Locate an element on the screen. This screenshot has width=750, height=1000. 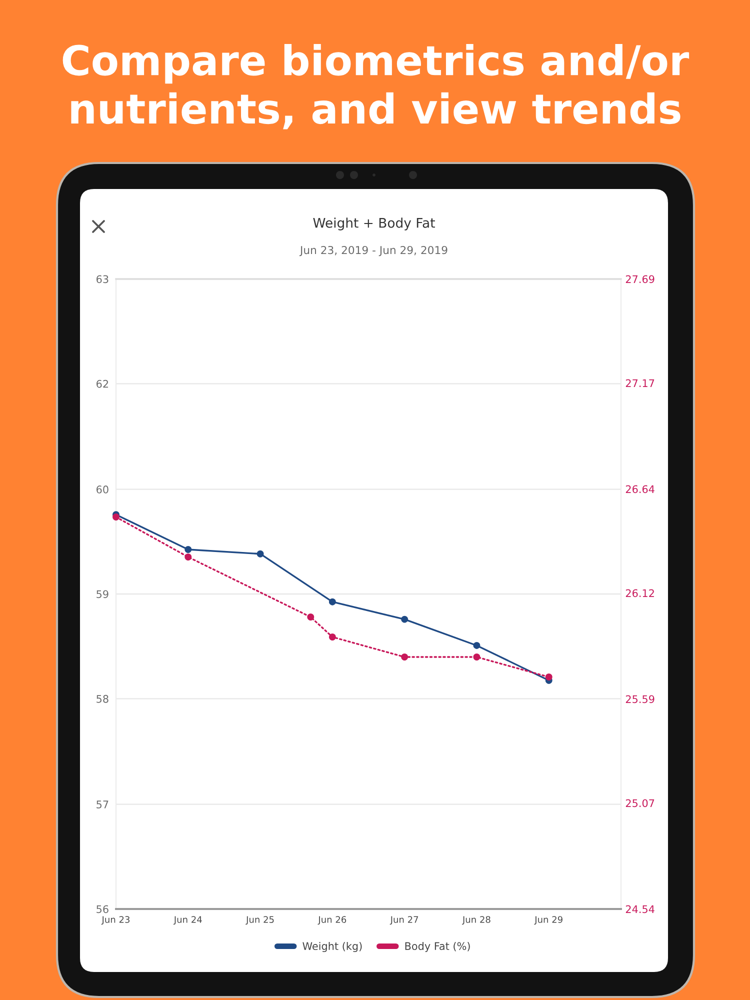
x-tick-label: Jun 23 is located at coordinates (115, 920).